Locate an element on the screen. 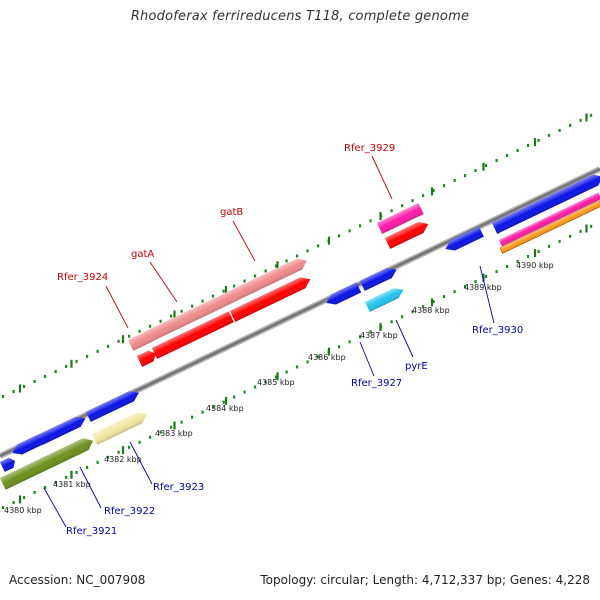  gene-label-rfer-3930: Rfer_3930 is located at coordinates (497, 330).